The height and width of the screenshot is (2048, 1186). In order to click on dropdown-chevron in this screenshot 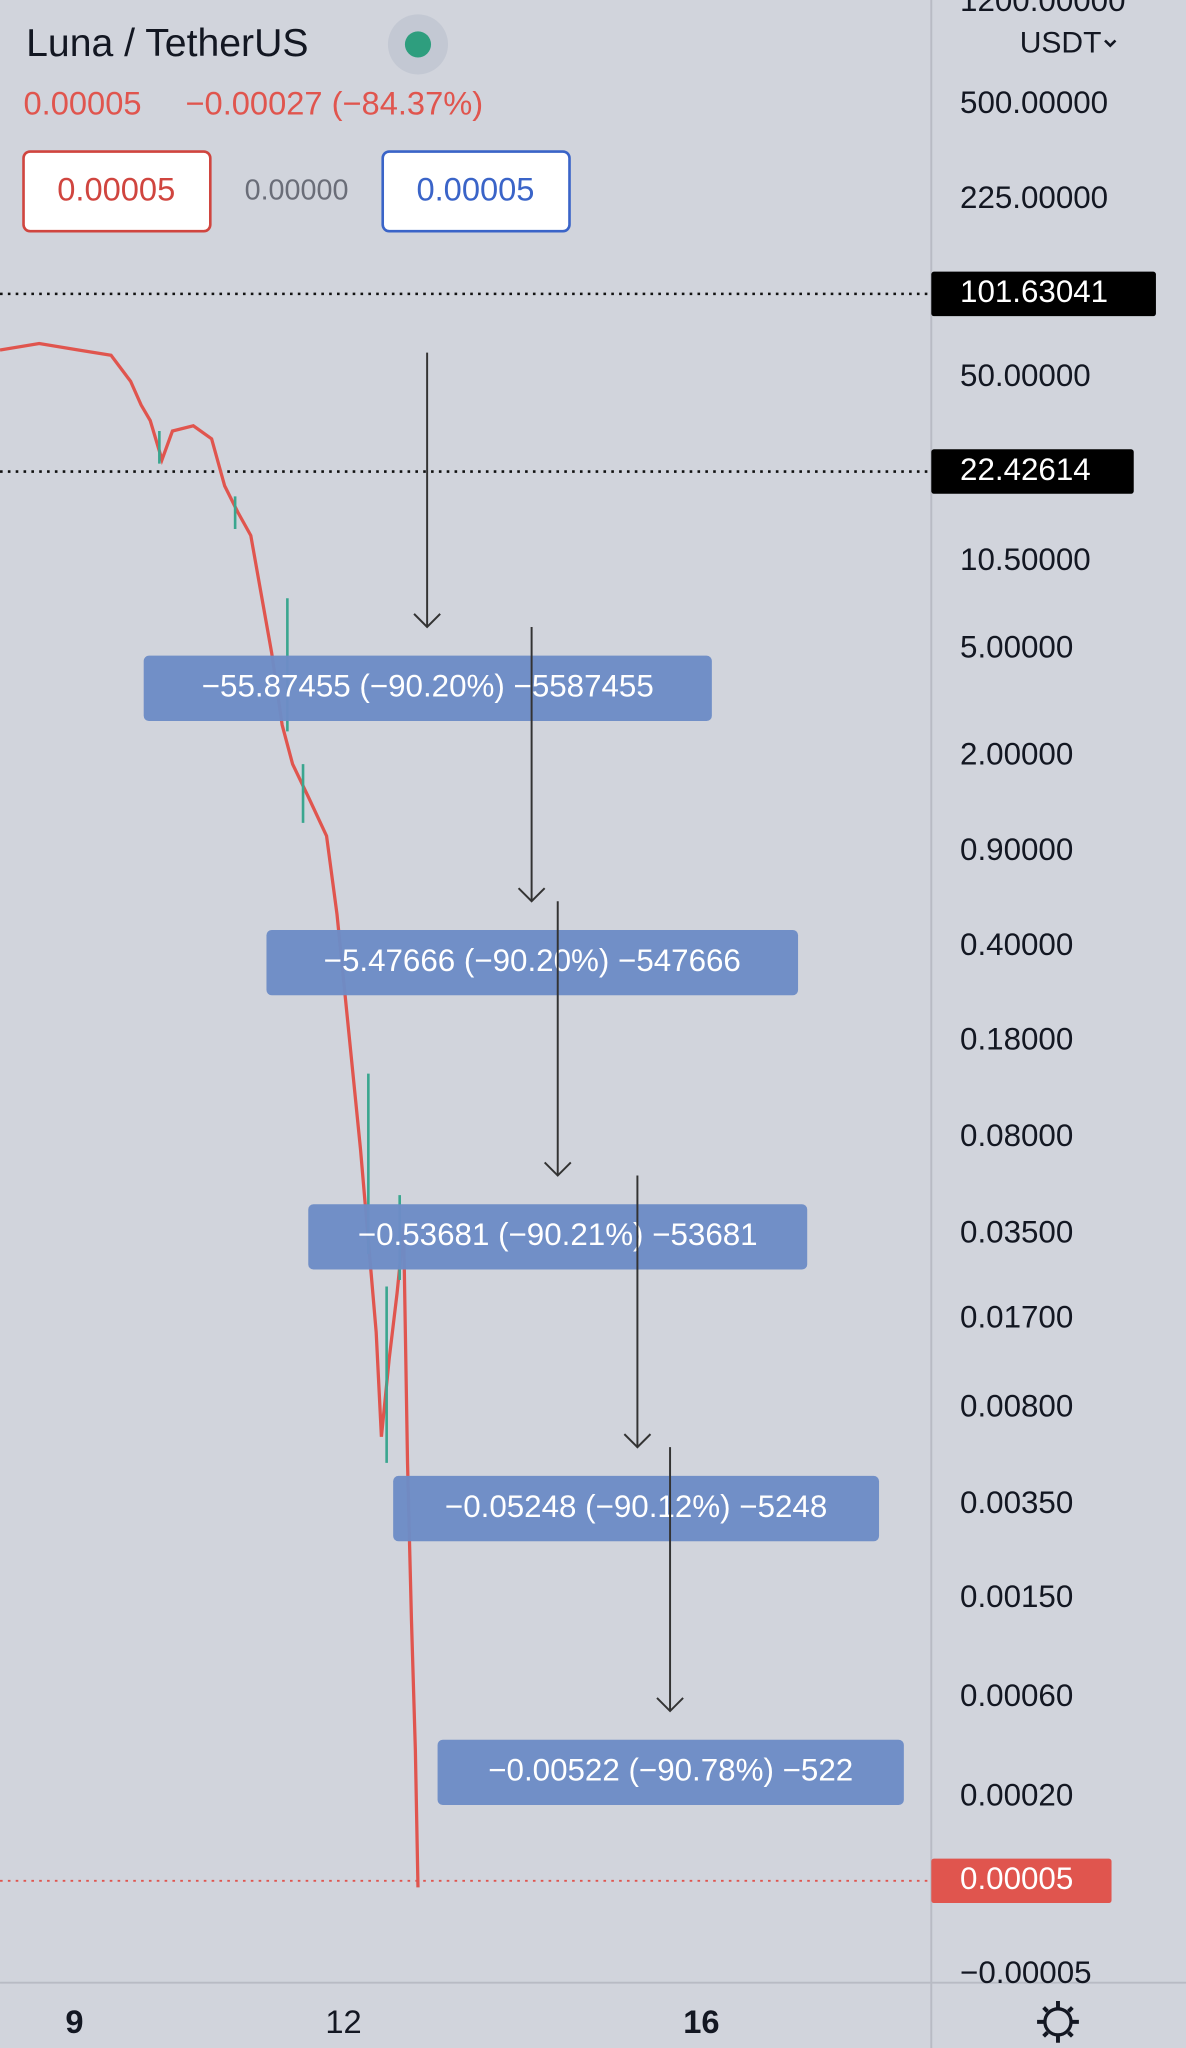, I will do `click(1110, 43)`.